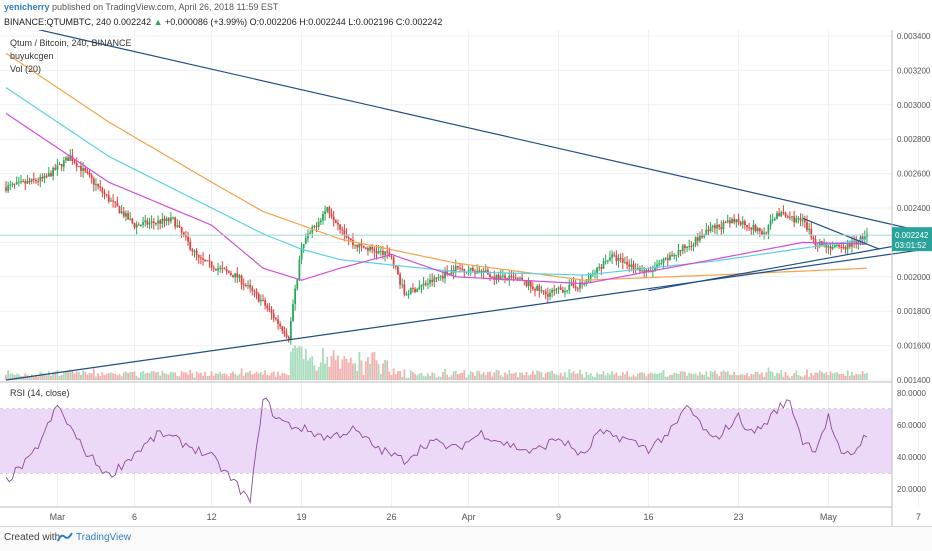 This screenshot has height=551, width=932. What do you see at coordinates (911, 441) in the screenshot?
I see `rsi-axis: 80.0000 60.0000 40.0000 20.0000` at bounding box center [911, 441].